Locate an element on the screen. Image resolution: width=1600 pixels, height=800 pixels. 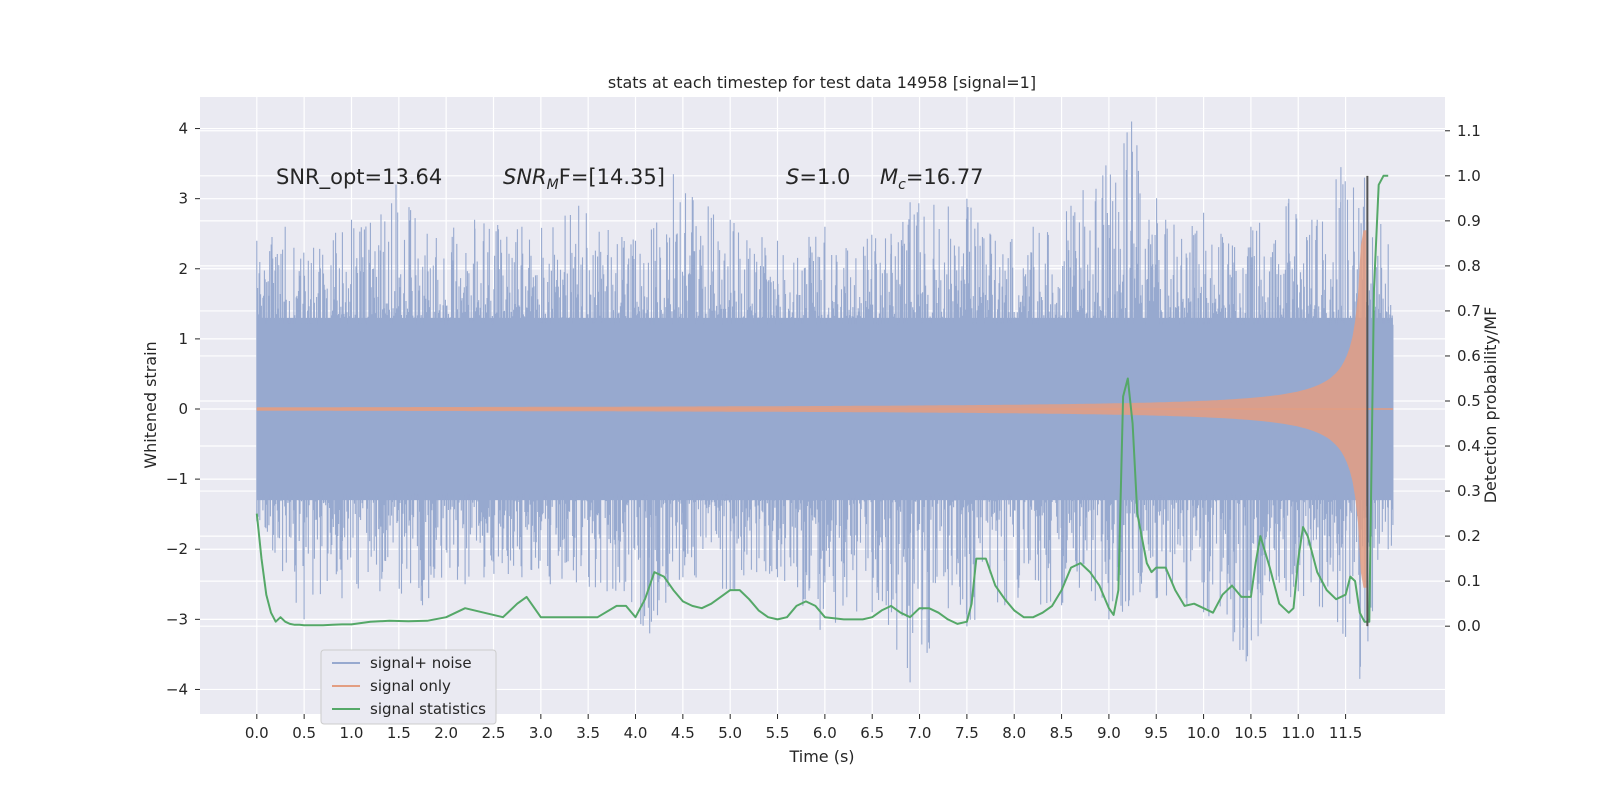
x-tick-label: 3.5 is located at coordinates (588, 733).